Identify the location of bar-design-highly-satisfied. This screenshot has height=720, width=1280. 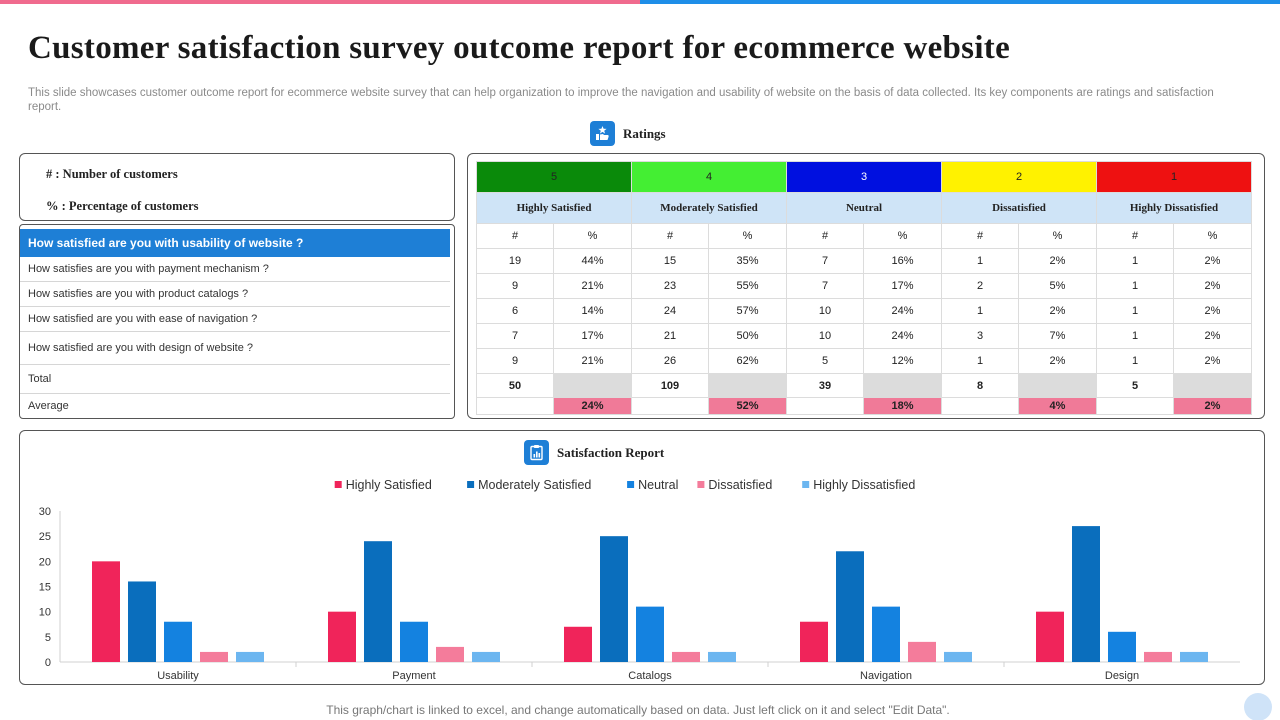
(1050, 636).